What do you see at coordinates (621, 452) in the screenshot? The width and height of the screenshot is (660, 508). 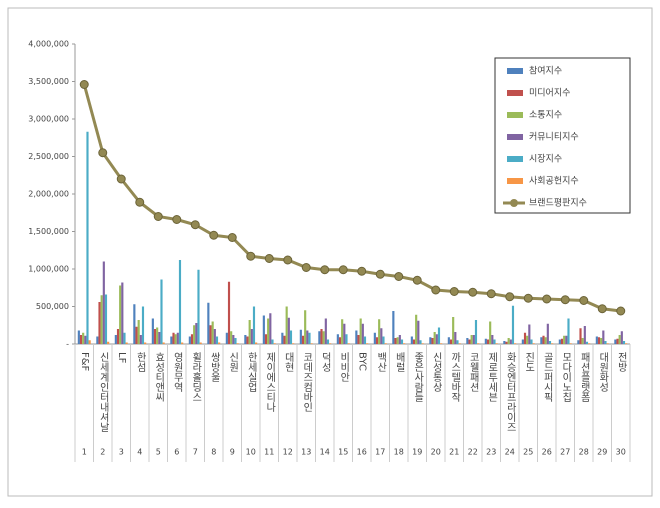 I see `rank-label: 30` at bounding box center [621, 452].